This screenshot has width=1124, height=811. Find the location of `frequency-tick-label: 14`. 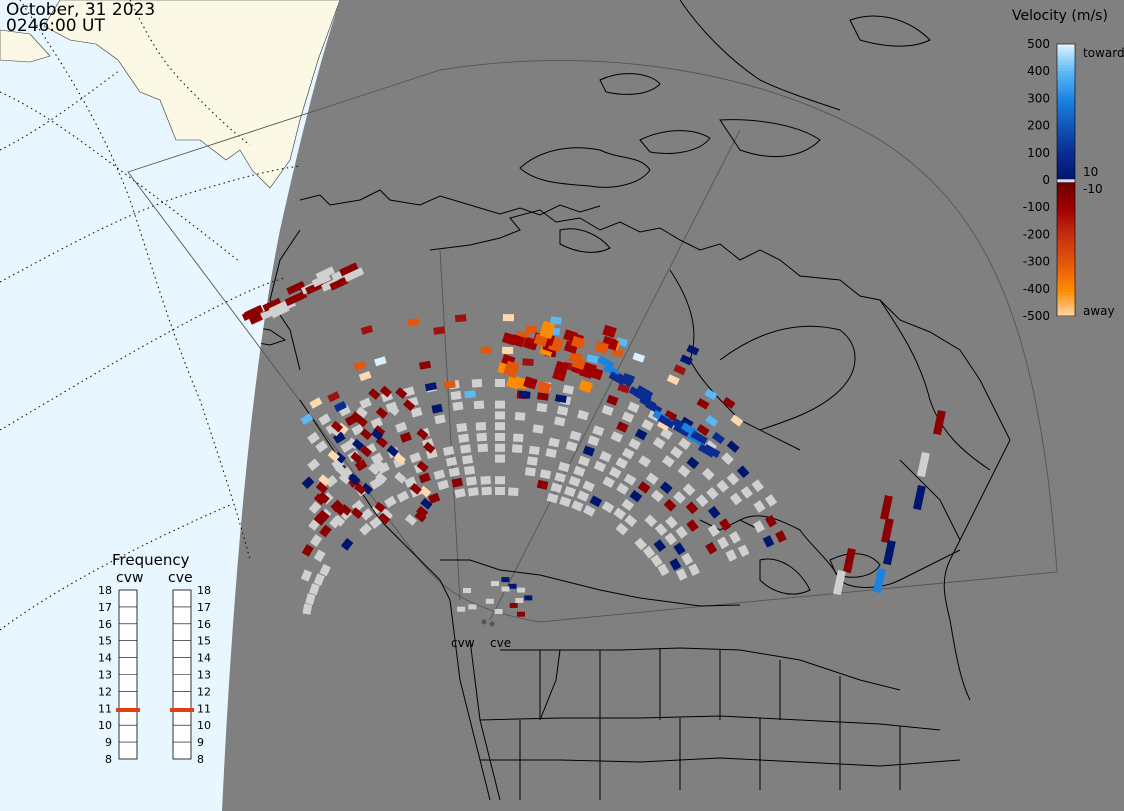

frequency-tick-label: 14 is located at coordinates (204, 658).